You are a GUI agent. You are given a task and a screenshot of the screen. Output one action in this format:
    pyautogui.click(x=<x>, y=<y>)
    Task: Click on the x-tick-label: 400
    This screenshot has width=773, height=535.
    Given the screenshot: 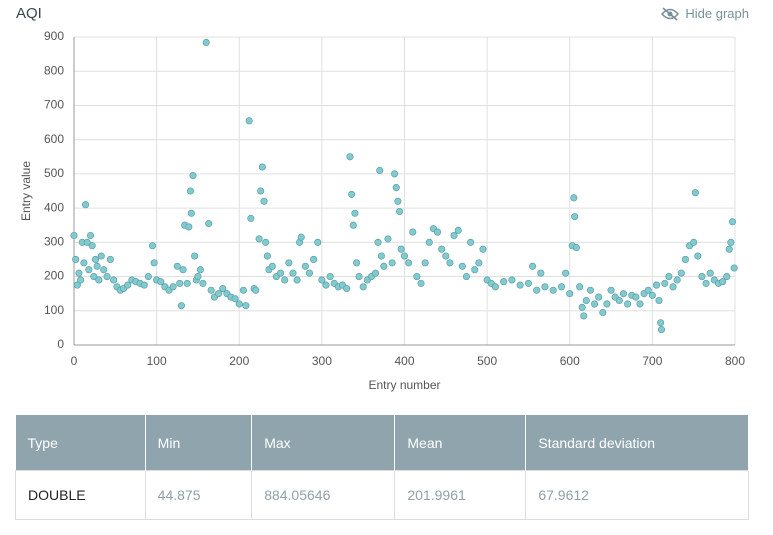 What is the action you would take?
    pyautogui.click(x=404, y=361)
    